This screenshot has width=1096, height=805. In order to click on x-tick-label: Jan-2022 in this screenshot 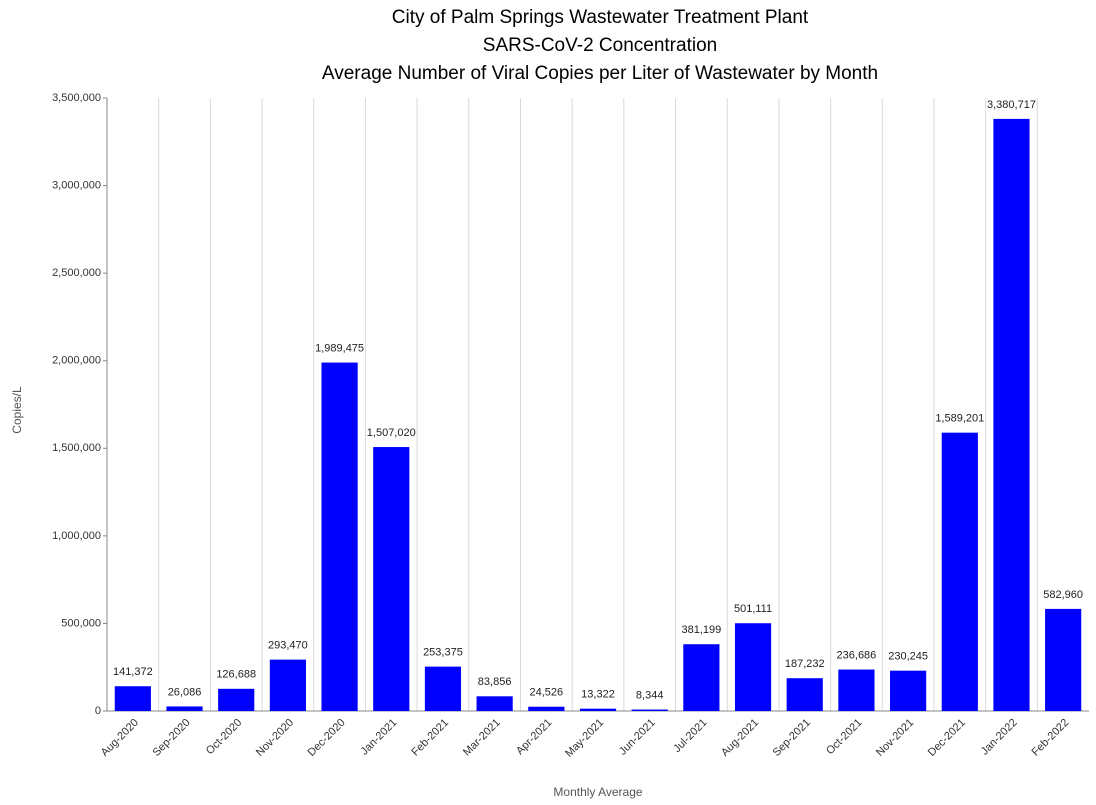, I will do `click(999, 737)`.